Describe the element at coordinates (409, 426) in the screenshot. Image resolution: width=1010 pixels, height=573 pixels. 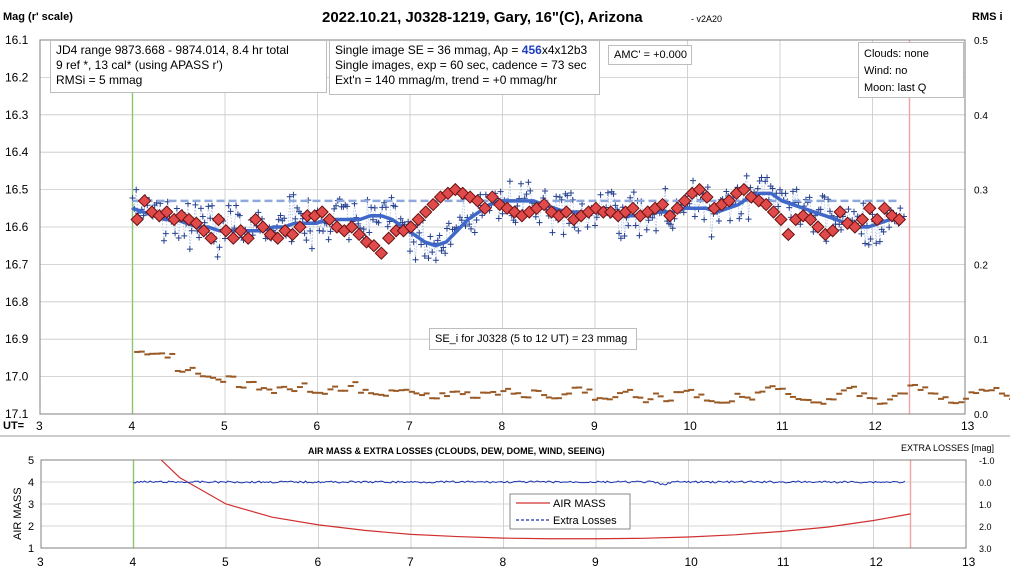
I see `x-tick-label: 7` at that location.